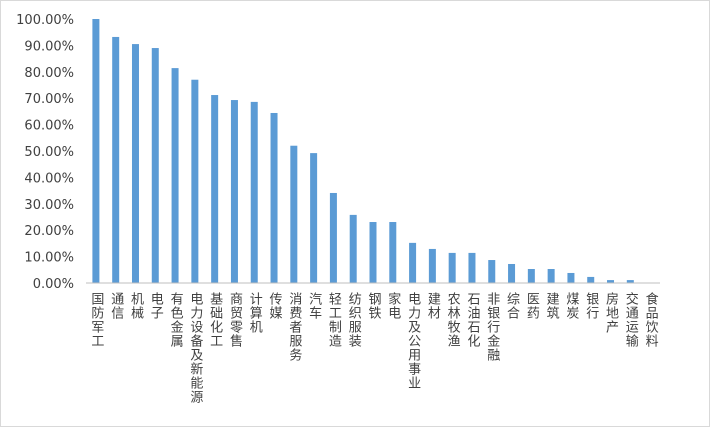 Image resolution: width=710 pixels, height=427 pixels. Describe the element at coordinates (49, 258) in the screenshot. I see `y-tick-label: 10.00%` at that location.